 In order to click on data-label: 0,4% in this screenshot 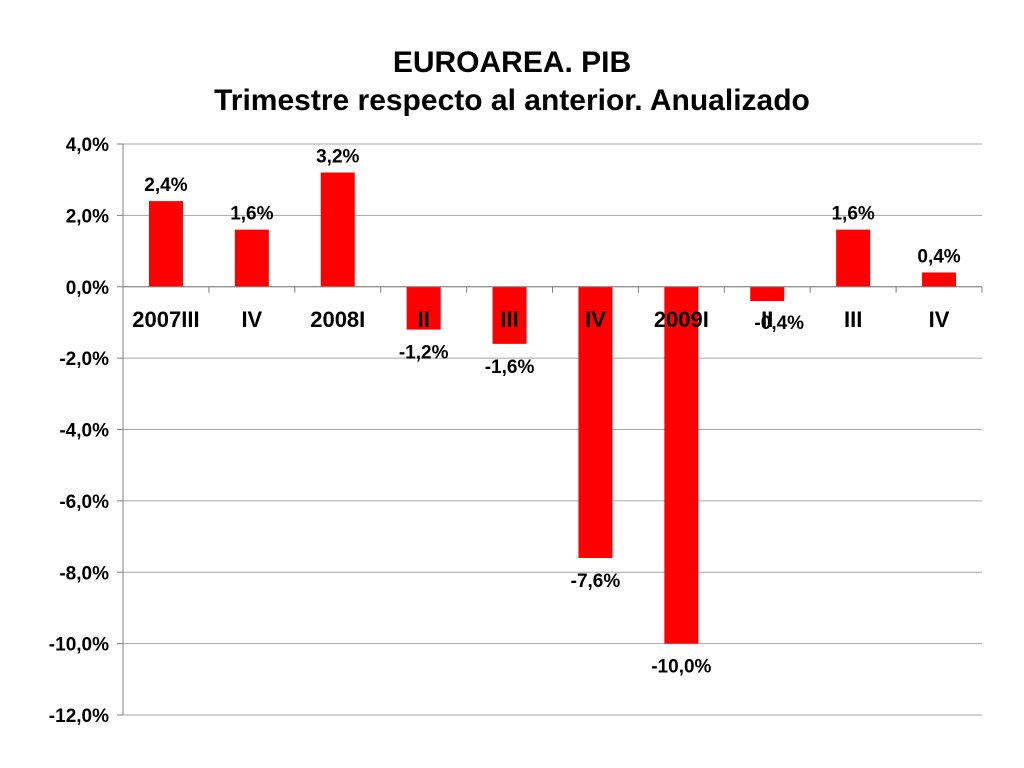, I will do `click(938, 256)`.